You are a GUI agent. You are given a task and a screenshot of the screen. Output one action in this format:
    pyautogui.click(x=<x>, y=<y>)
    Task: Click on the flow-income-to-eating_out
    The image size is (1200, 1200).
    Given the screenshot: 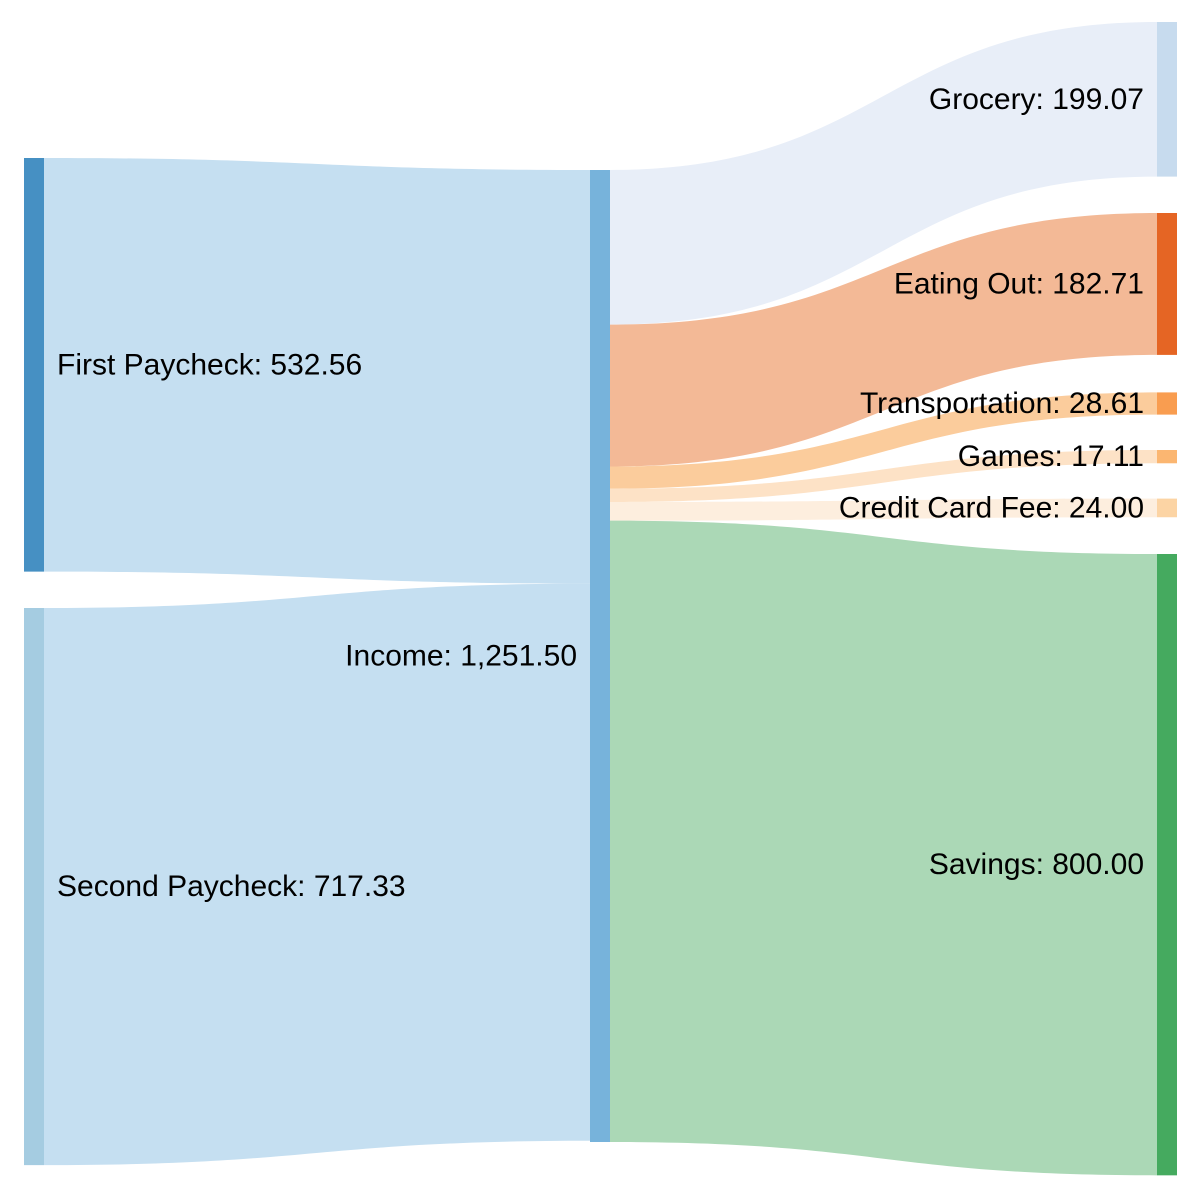 What is the action you would take?
    pyautogui.click(x=883, y=340)
    